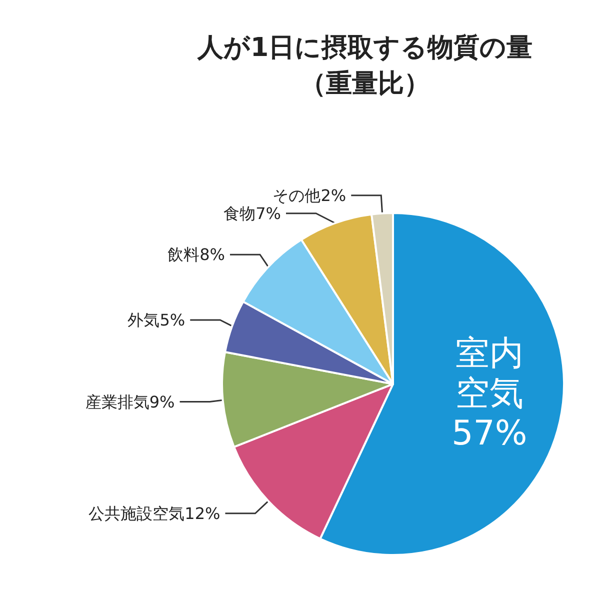  I want to click on chart-title: 人が1日に摂取する物質の量, so click(364, 48).